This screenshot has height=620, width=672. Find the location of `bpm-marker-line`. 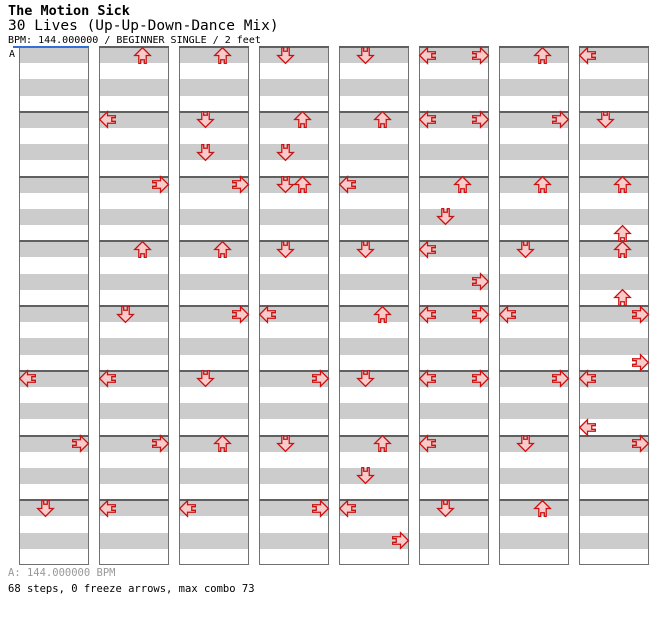

bpm-marker-line is located at coordinates (51, 47).